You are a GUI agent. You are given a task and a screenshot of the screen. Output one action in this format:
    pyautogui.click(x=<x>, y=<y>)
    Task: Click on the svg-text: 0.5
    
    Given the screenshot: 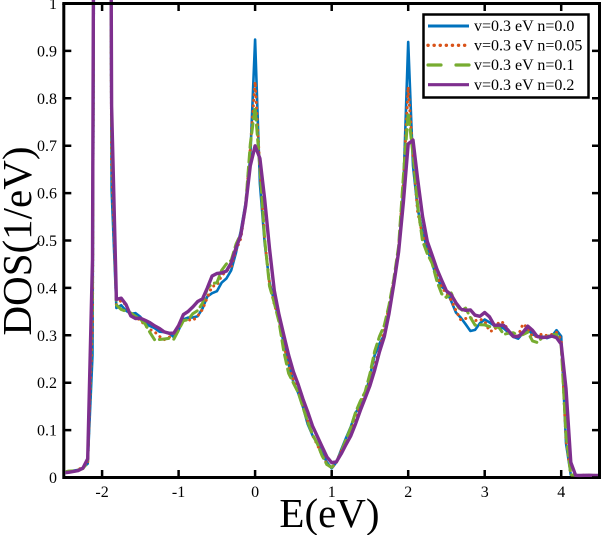 What is the action you would take?
    pyautogui.click(x=47, y=241)
    